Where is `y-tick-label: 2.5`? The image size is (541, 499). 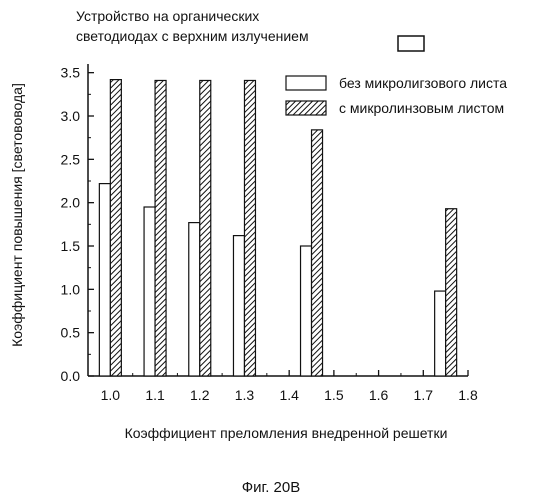 y-tick-label: 2.5 is located at coordinates (71, 159).